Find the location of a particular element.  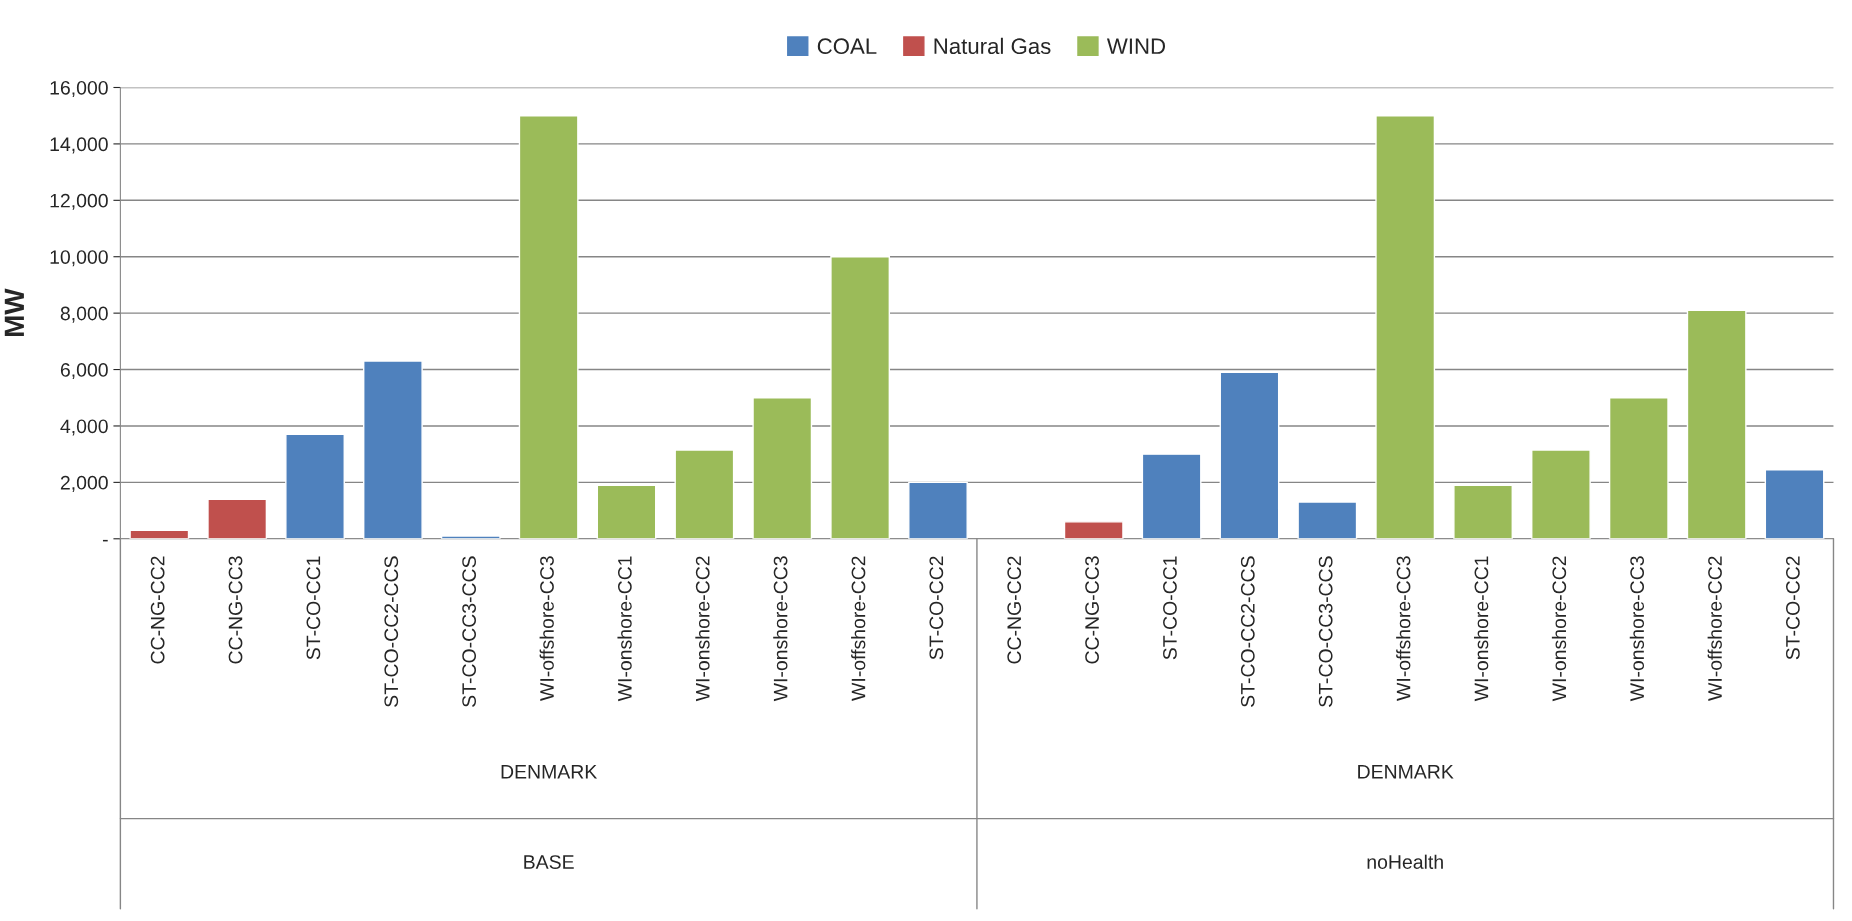

y-tick-label: 4,000 is located at coordinates (84, 427).